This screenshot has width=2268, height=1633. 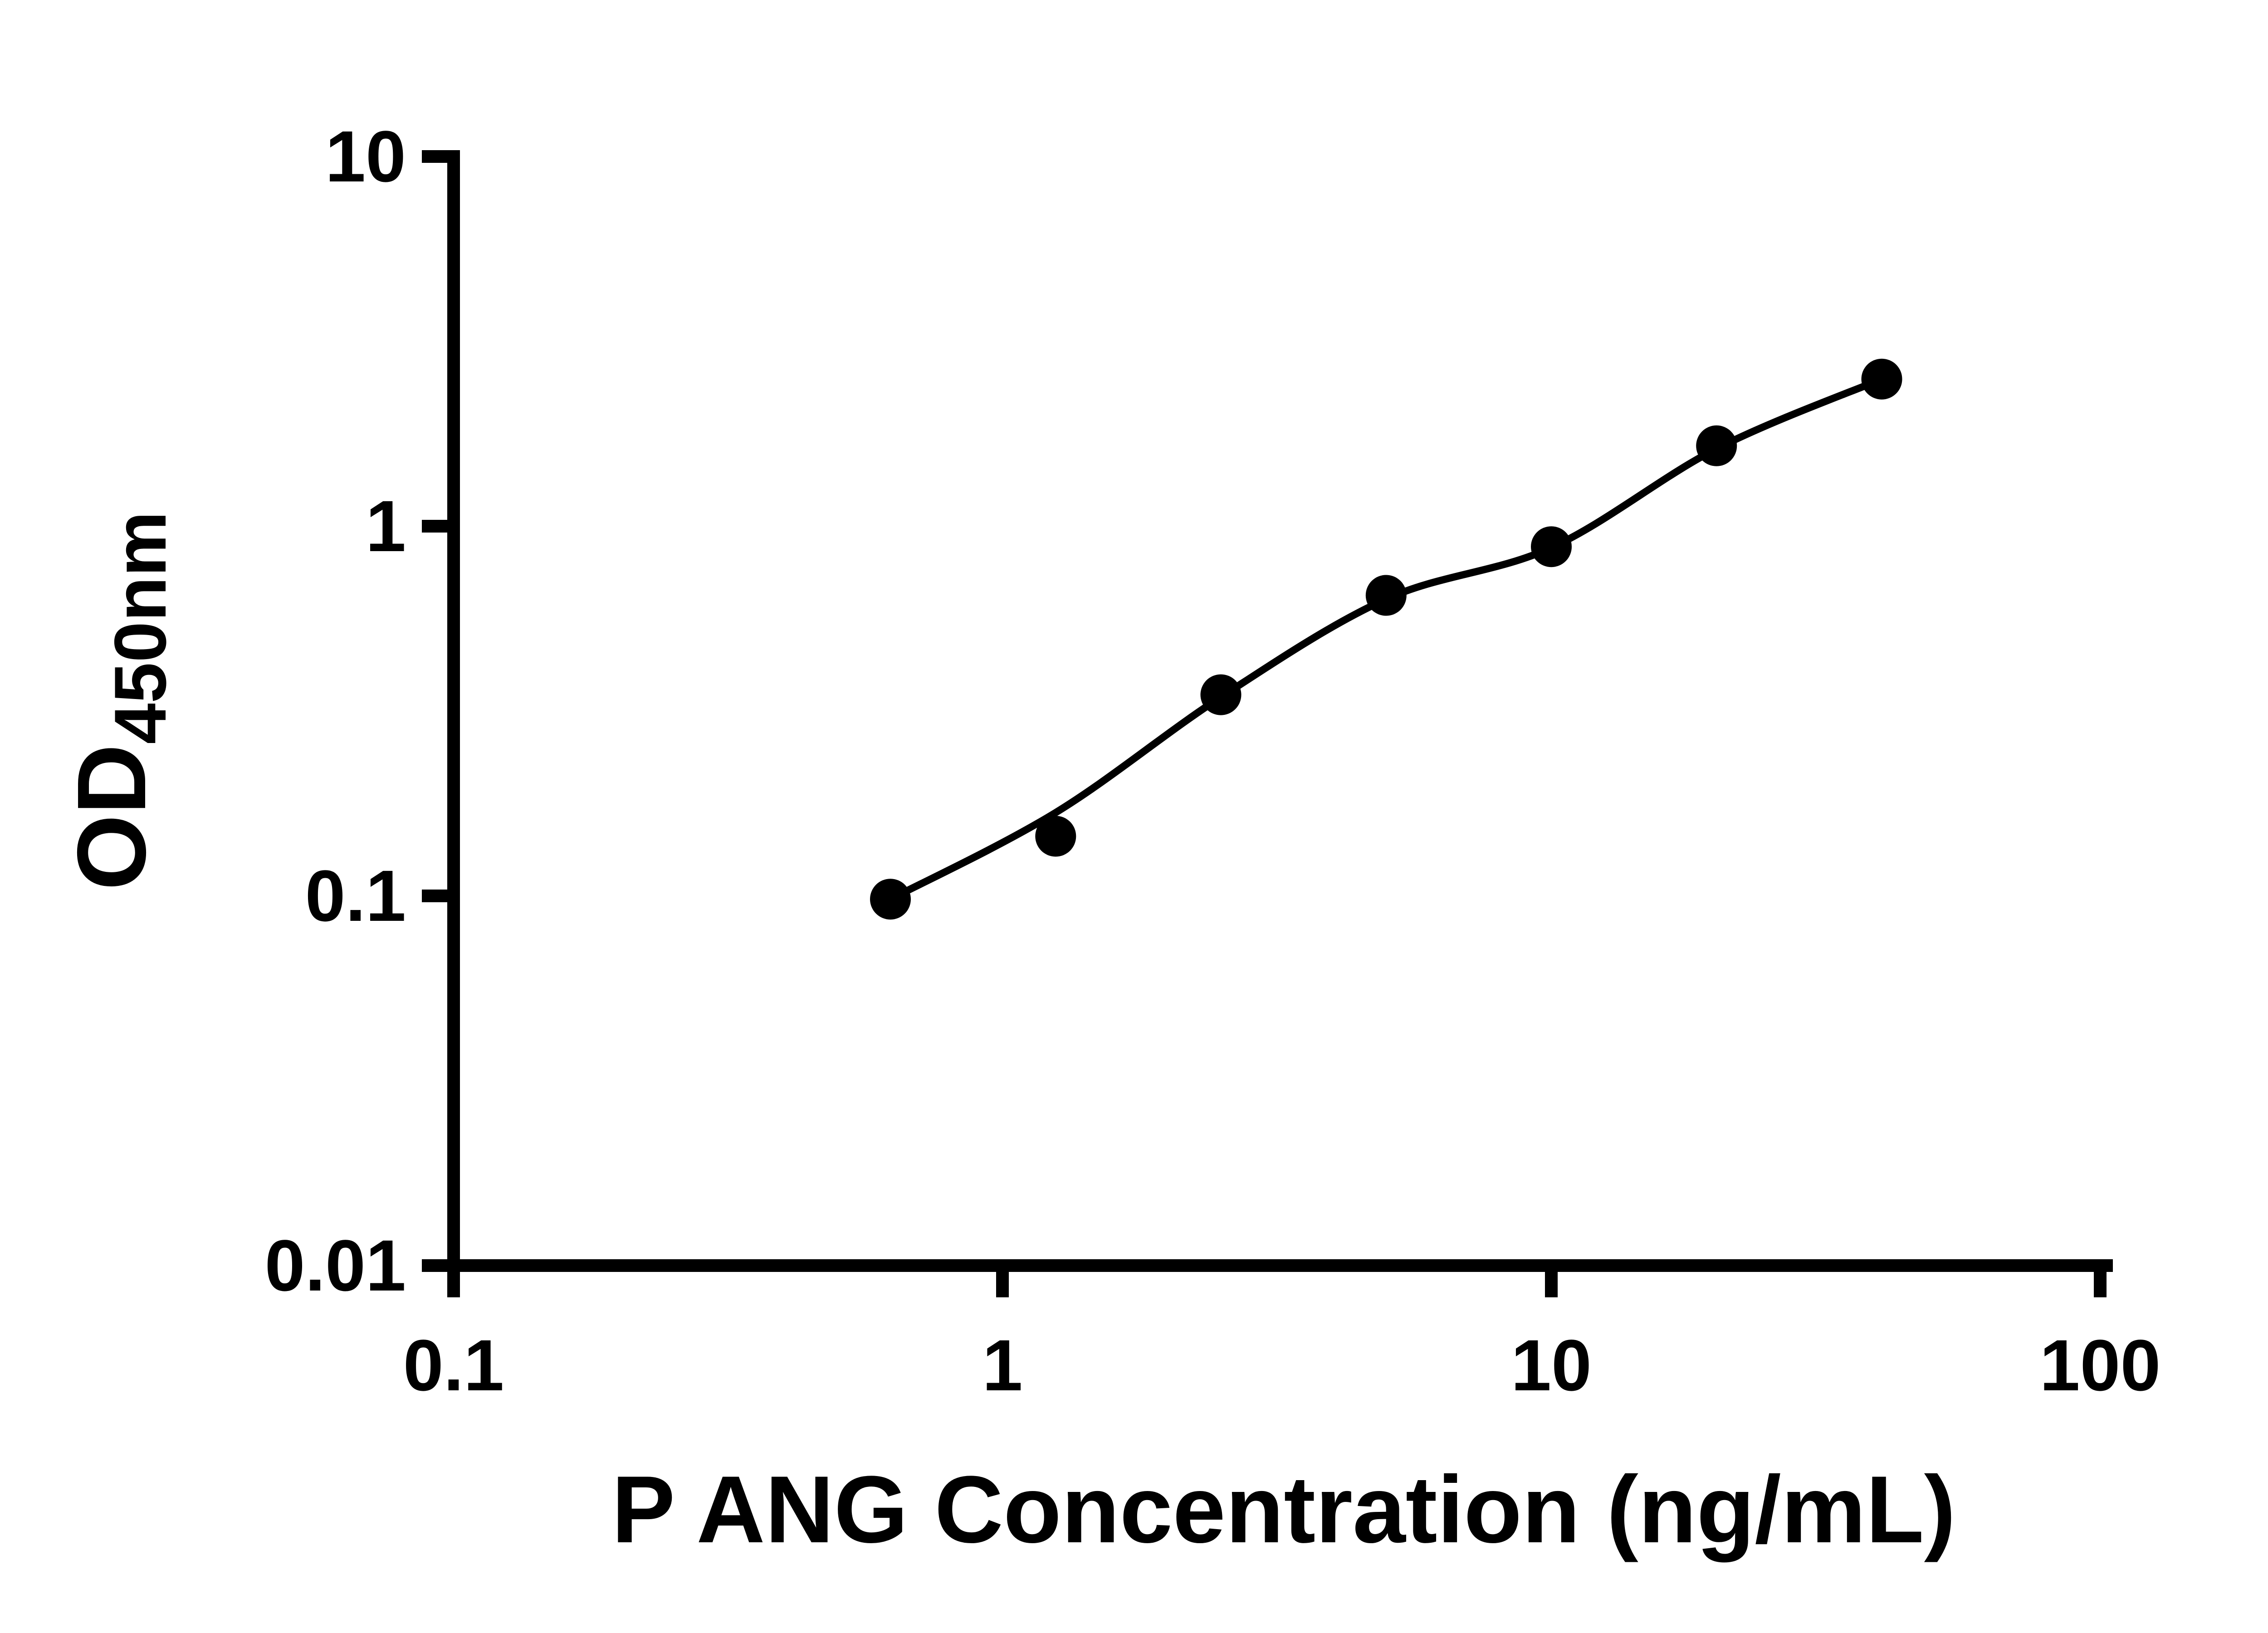 What do you see at coordinates (386, 526) in the screenshot?
I see `y-tick-label: 1` at bounding box center [386, 526].